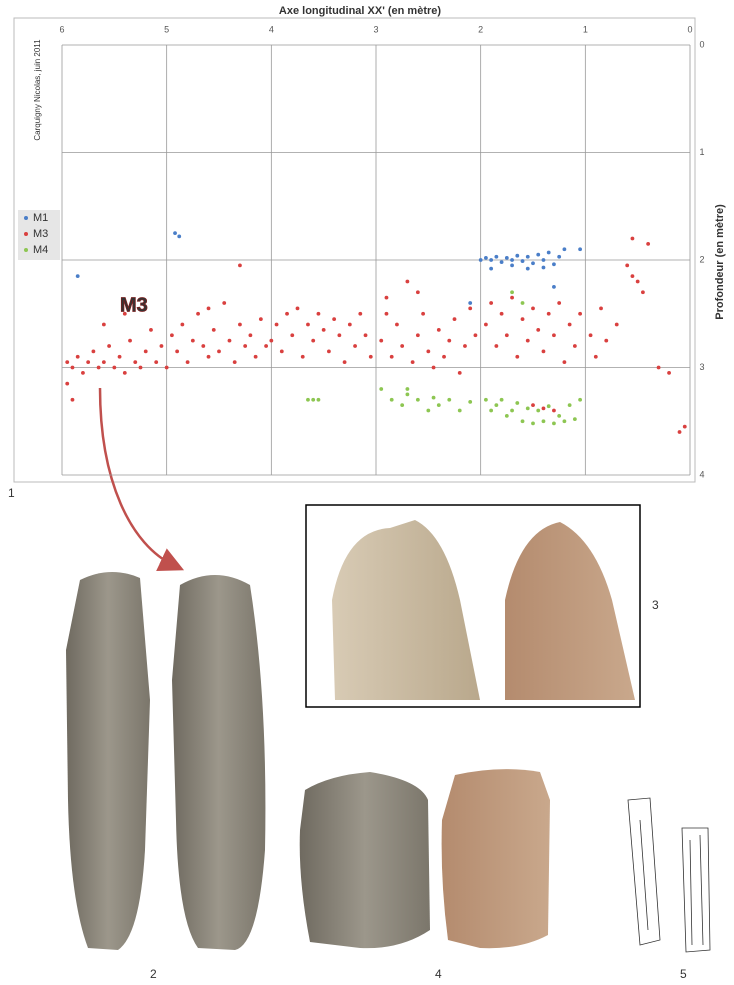  I want to click on figure-label: 2, so click(153, 974).